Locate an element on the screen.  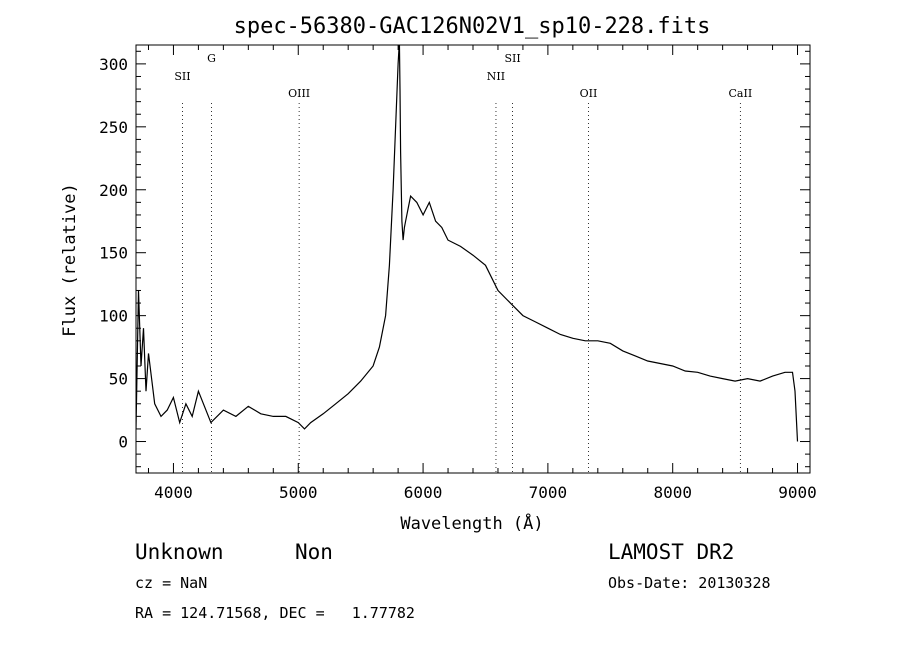
chart-title: spec-56380-GAC126N02V1_sp10-228.fits is located at coordinates (472, 26).